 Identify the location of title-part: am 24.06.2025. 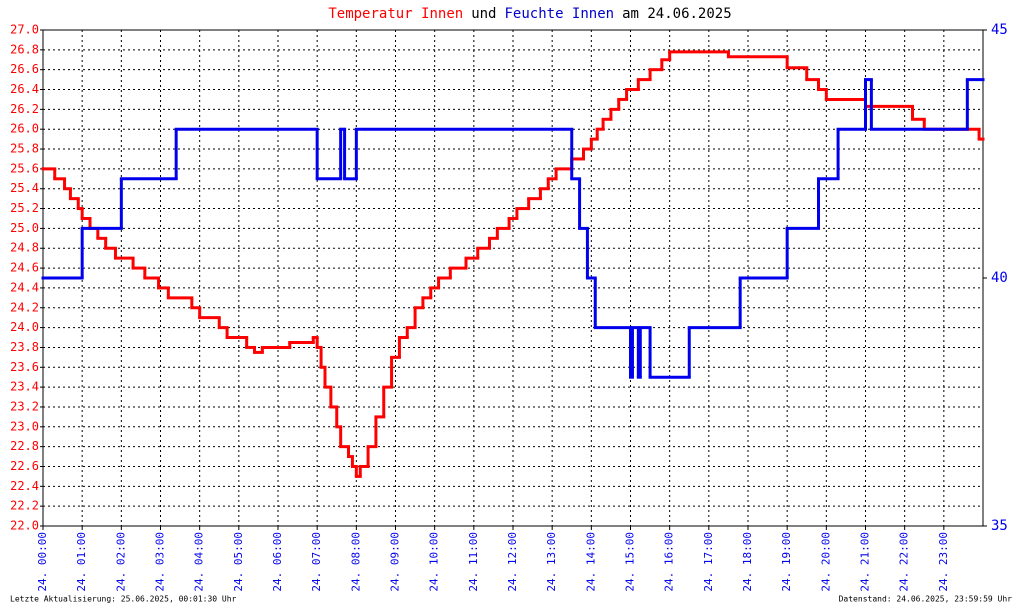
(677, 14).